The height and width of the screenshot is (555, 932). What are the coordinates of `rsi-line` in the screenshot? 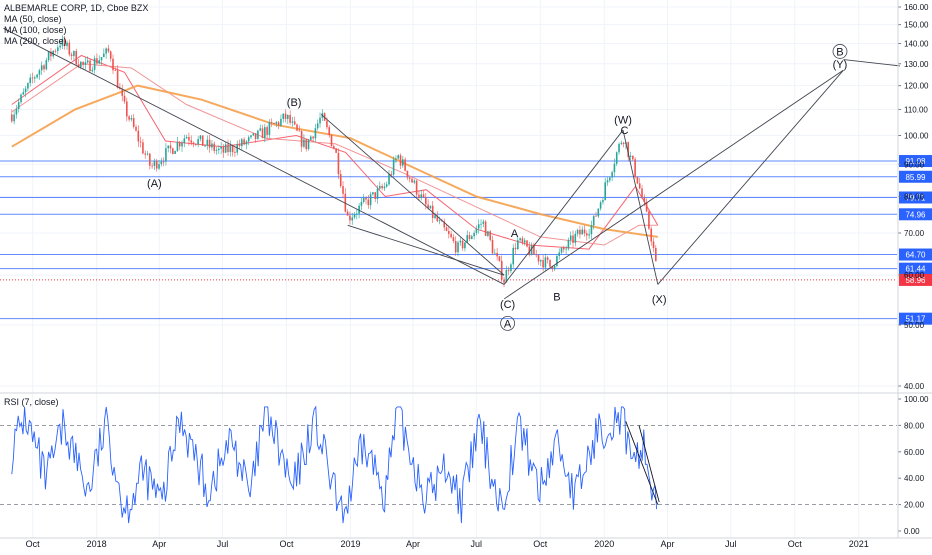 It's located at (334, 464).